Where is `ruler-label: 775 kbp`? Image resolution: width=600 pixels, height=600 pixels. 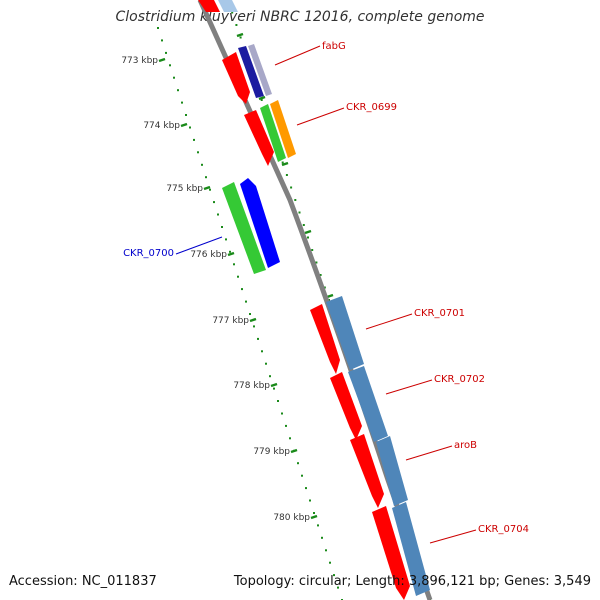
ruler-label: 775 kbp is located at coordinates (184, 189).